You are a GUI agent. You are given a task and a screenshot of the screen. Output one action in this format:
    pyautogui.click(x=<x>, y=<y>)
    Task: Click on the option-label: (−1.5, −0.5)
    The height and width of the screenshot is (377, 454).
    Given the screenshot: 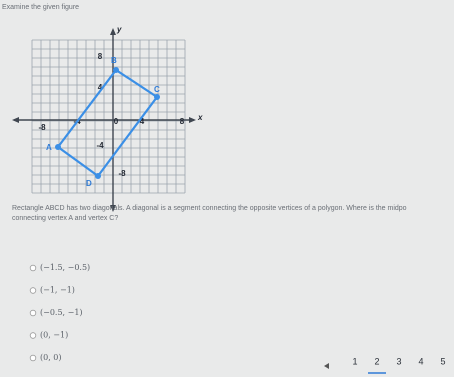 What is the action you would take?
    pyautogui.click(x=65, y=267)
    